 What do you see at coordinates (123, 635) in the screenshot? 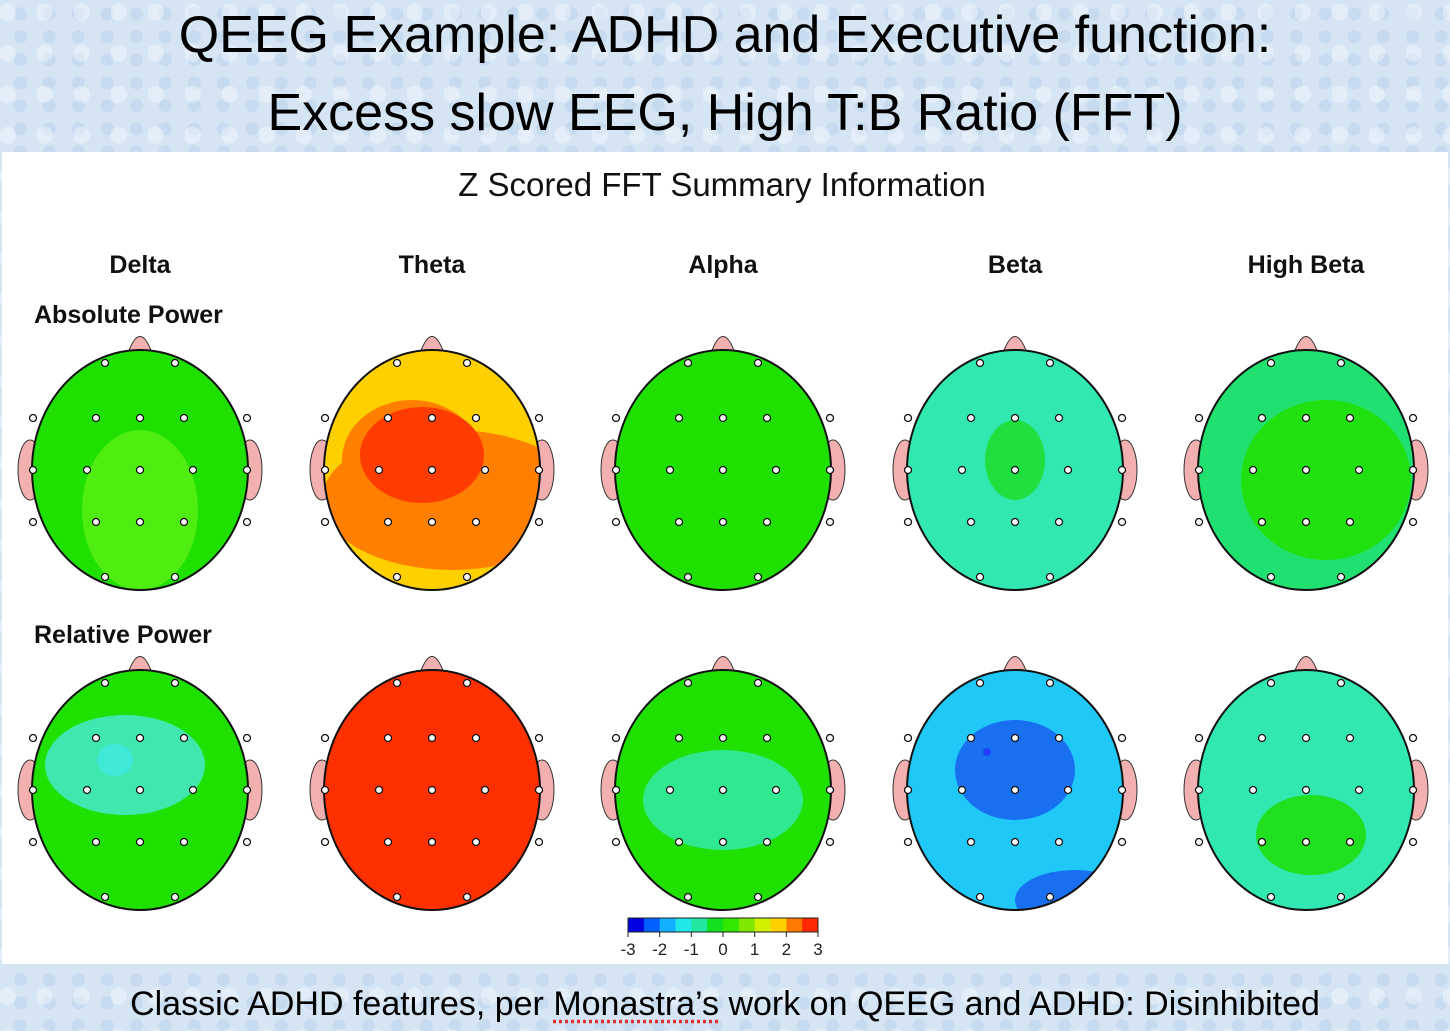
I see `row-label-relative-power: Relative Power` at bounding box center [123, 635].